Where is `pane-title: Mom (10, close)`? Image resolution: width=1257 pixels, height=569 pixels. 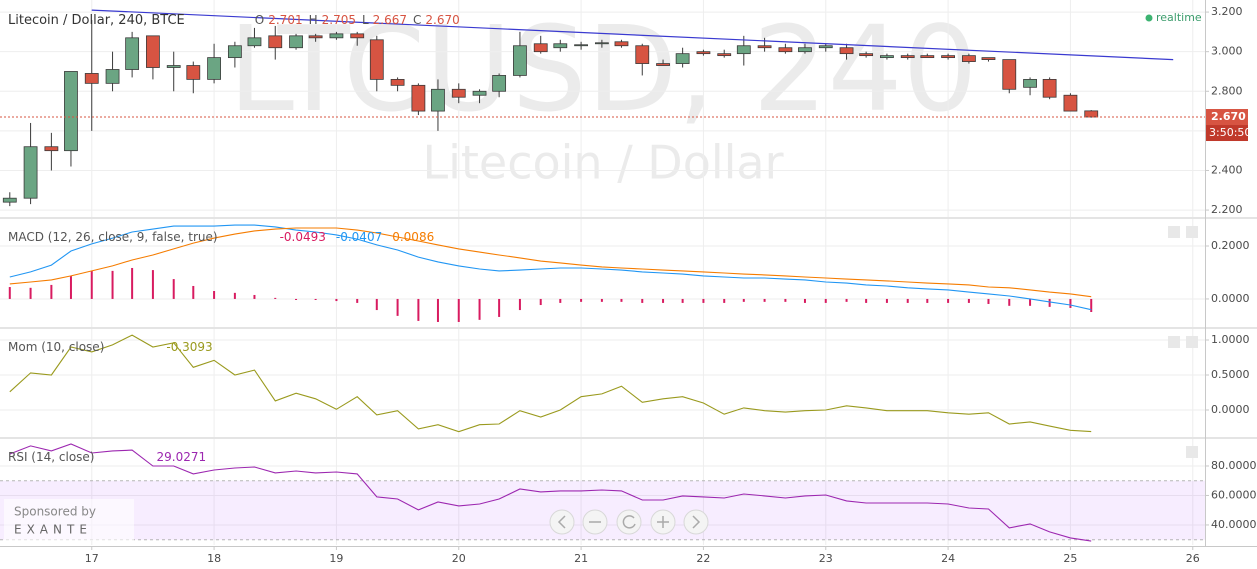 pane-title: Mom (10, close) is located at coordinates (56, 347).